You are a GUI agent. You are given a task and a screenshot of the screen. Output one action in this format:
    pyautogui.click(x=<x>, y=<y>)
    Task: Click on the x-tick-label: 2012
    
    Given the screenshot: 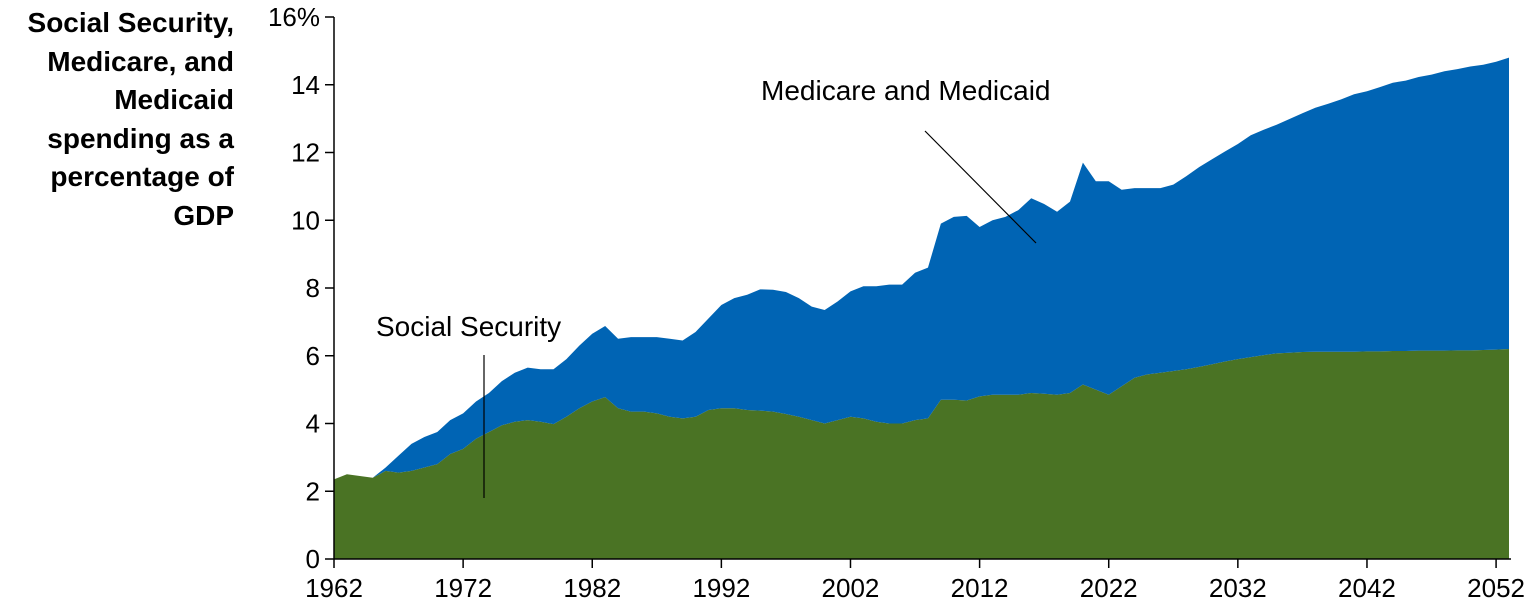 What is the action you would take?
    pyautogui.click(x=980, y=588)
    